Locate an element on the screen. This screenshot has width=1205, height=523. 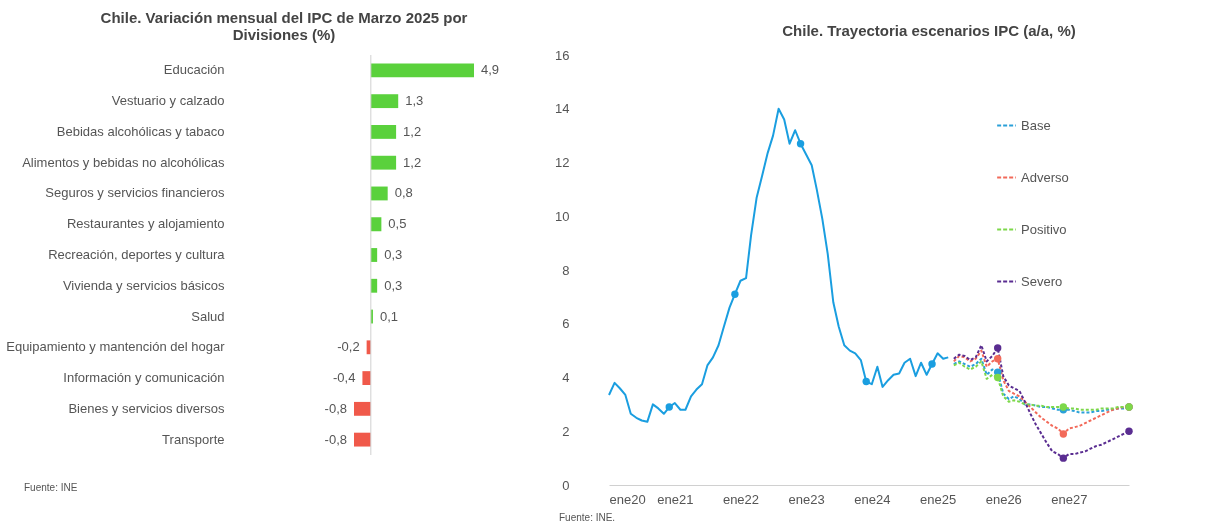
y-tick-label: Bienes y servicios diversos is located at coordinates (146, 408).